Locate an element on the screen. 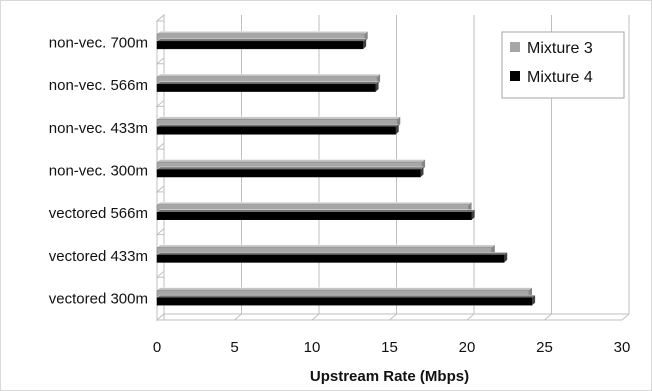 This screenshot has height=391, width=652. category-label-4: non-vec. 433m is located at coordinates (98, 128).